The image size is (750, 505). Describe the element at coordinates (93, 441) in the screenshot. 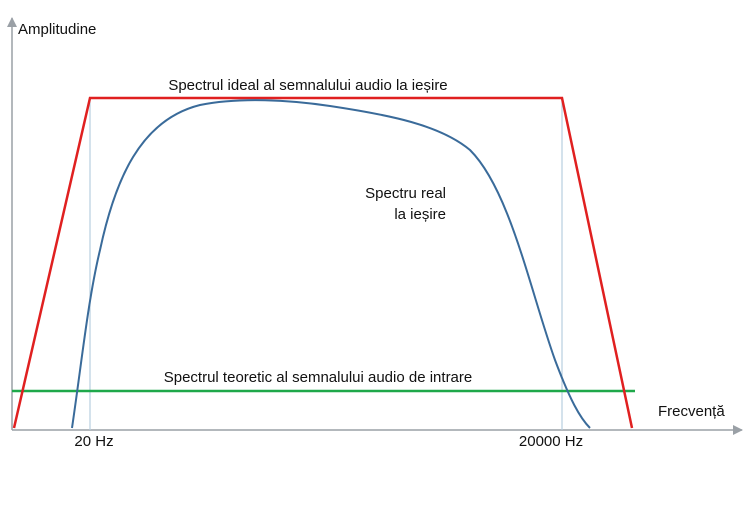

I see `x-marker-label: 20 Hz` at that location.